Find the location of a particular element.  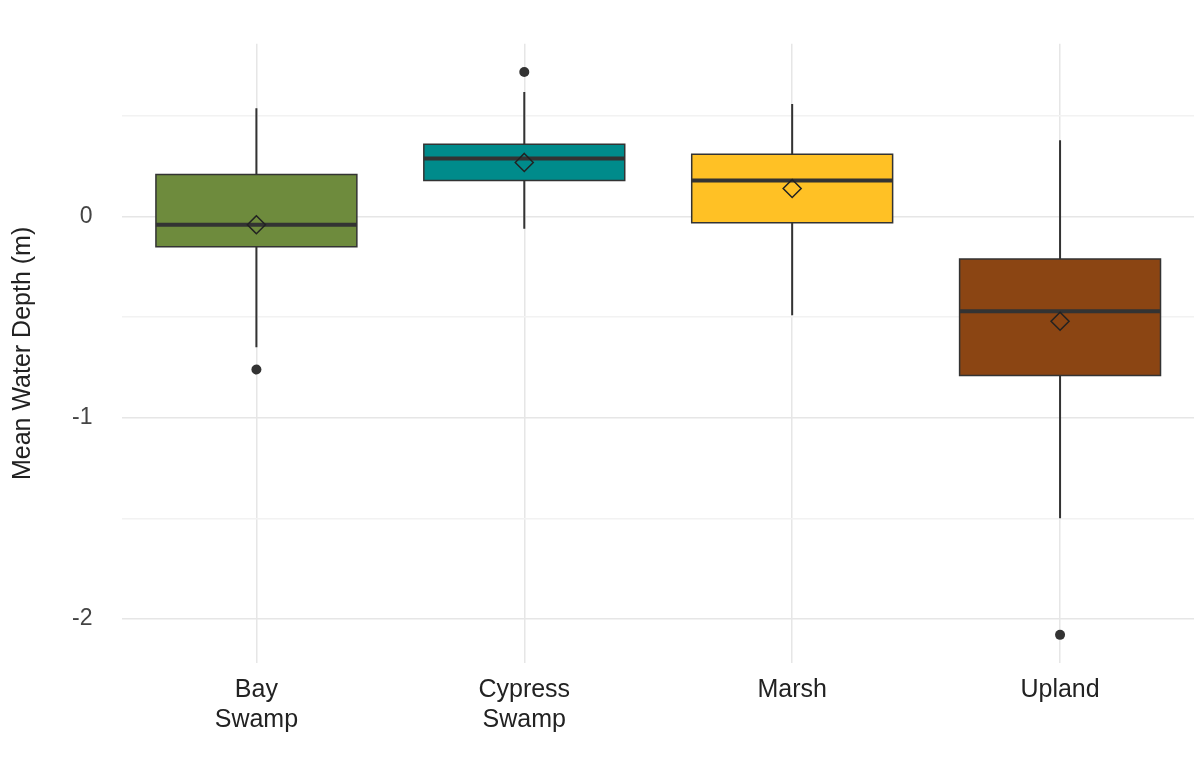

y-tick-label: -2 is located at coordinates (82, 617).